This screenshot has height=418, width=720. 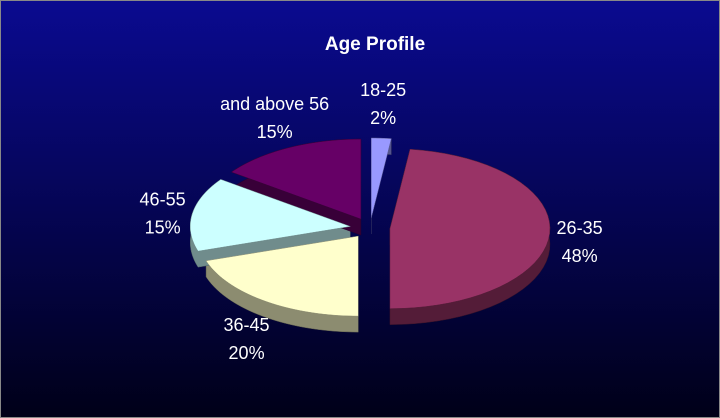 I want to click on slice-label: 18-25, so click(x=383, y=90).